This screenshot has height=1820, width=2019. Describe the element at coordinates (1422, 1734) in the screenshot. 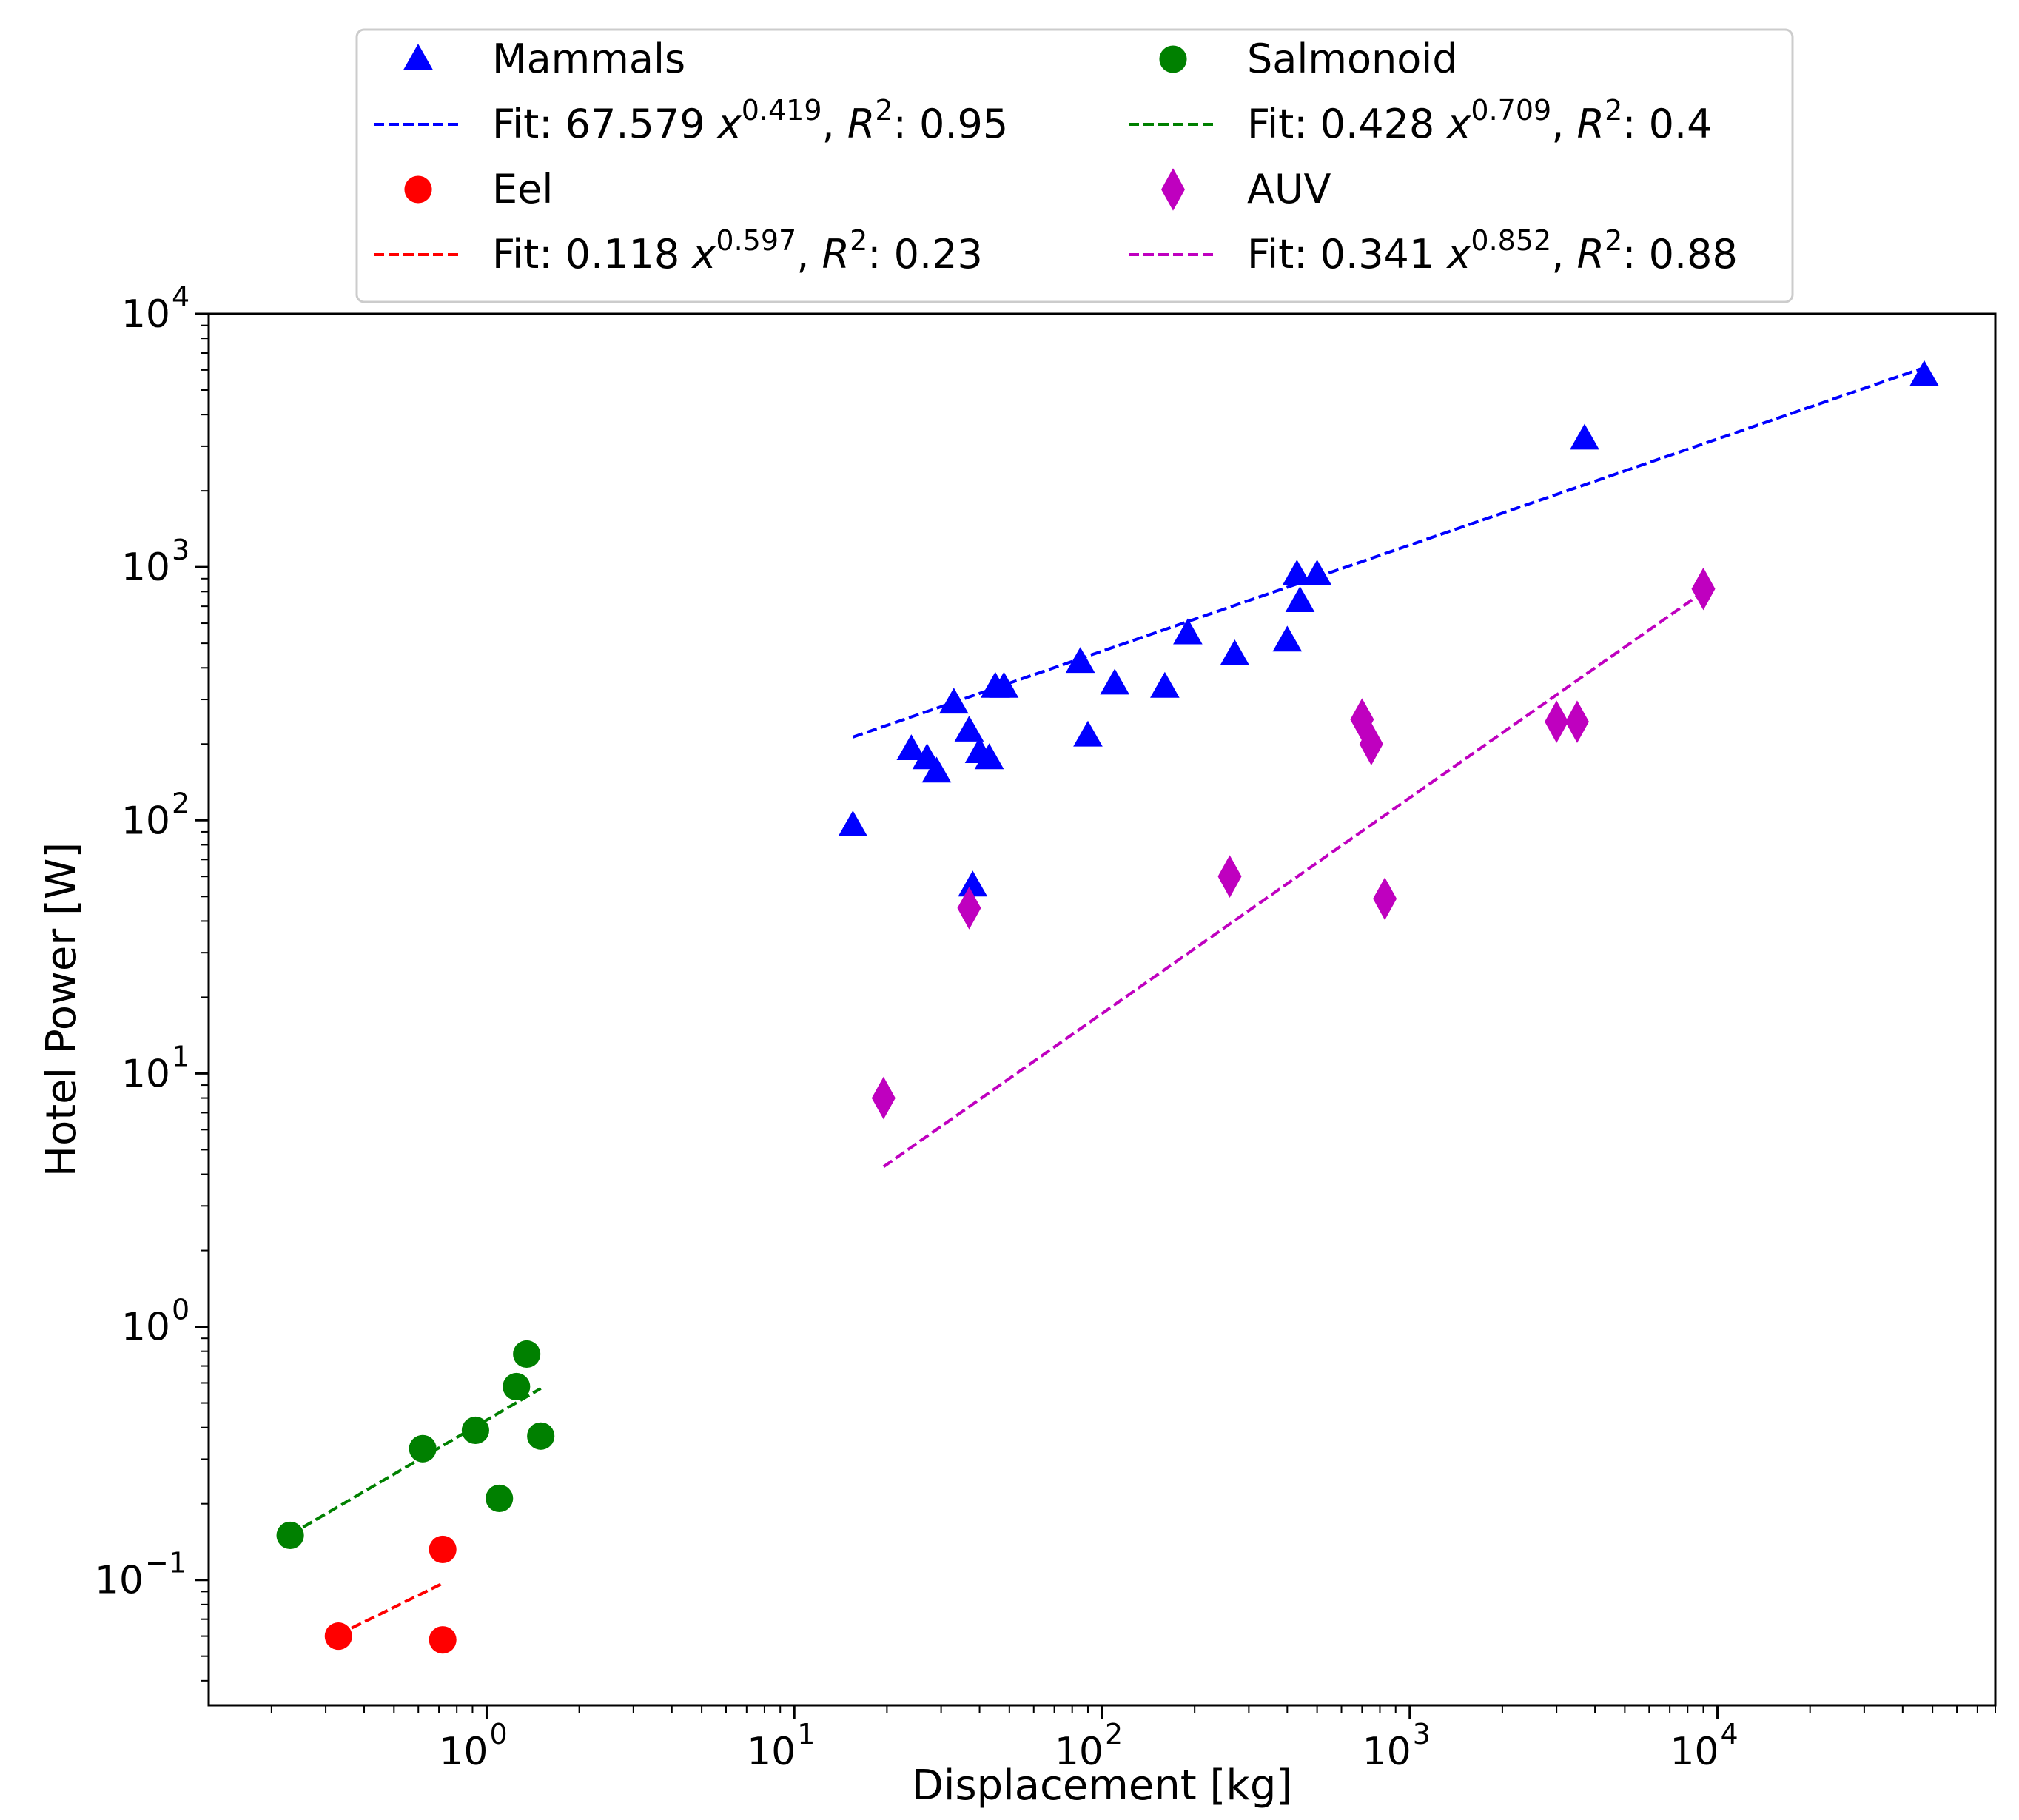

I see `x-tick-exponent: 3` at that location.